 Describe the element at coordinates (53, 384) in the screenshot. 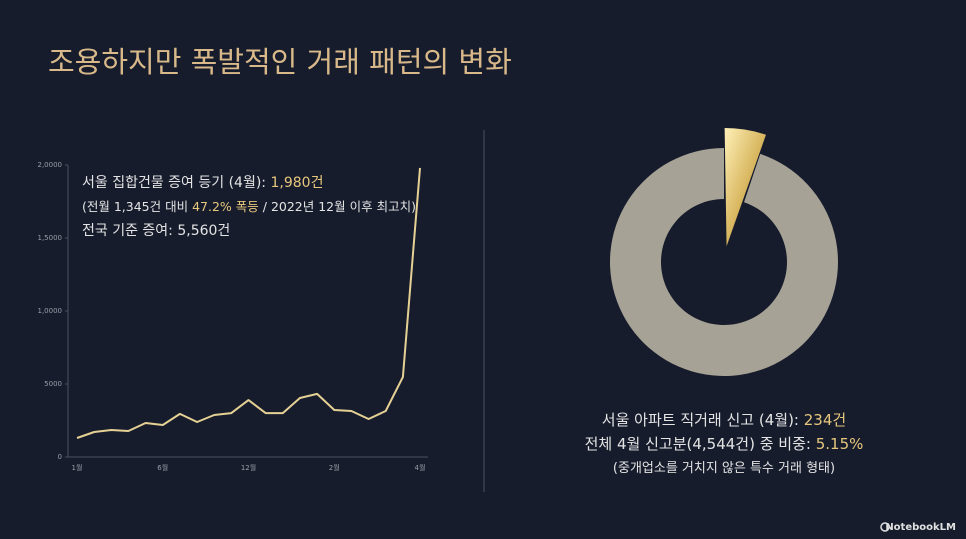

I see `y-tick-label: 5000` at that location.